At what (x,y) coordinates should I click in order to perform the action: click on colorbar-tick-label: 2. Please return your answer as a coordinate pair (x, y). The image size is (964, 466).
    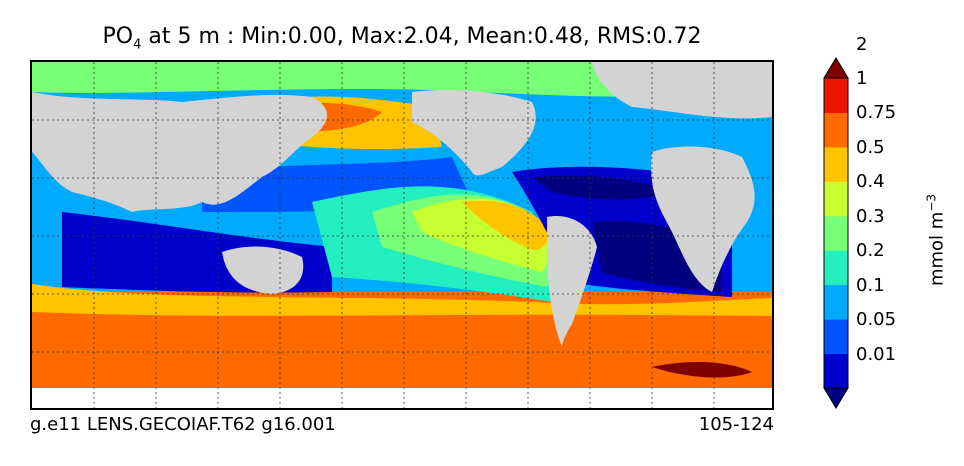
    Looking at the image, I should click on (862, 44).